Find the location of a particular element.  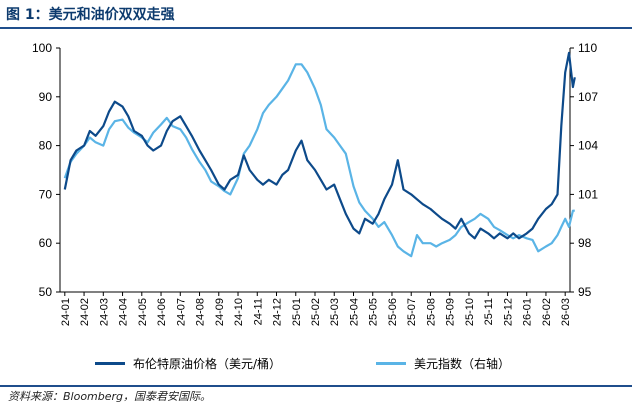

x-tick-label: 24-01 is located at coordinates (66, 312).